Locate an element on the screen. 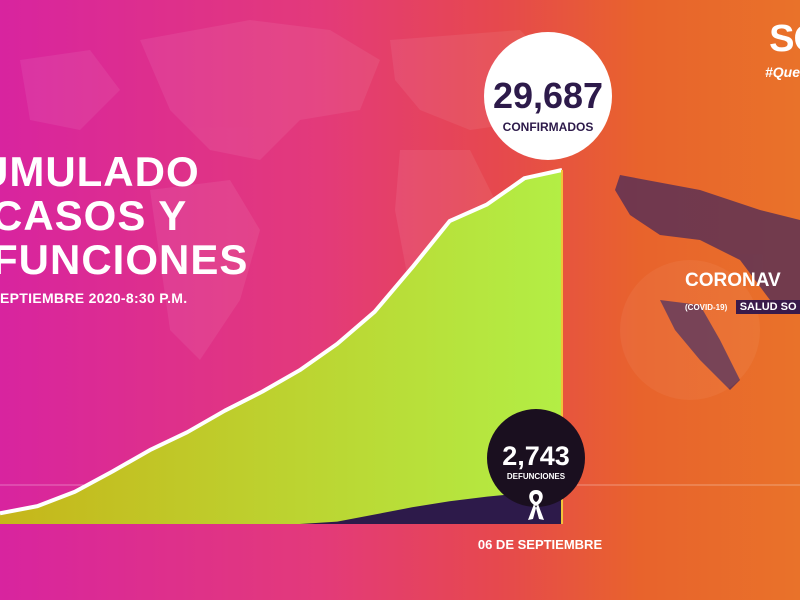  confirmed-value: 29,687 is located at coordinates (548, 95).